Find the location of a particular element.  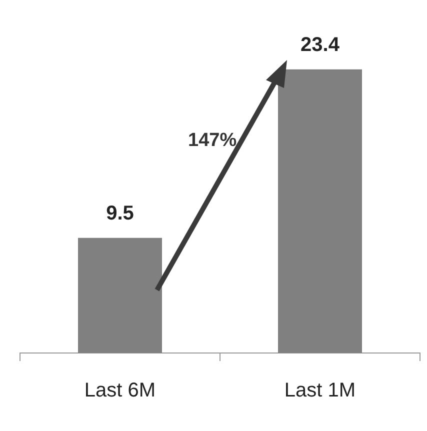

data-label: 9.5 is located at coordinates (120, 213).